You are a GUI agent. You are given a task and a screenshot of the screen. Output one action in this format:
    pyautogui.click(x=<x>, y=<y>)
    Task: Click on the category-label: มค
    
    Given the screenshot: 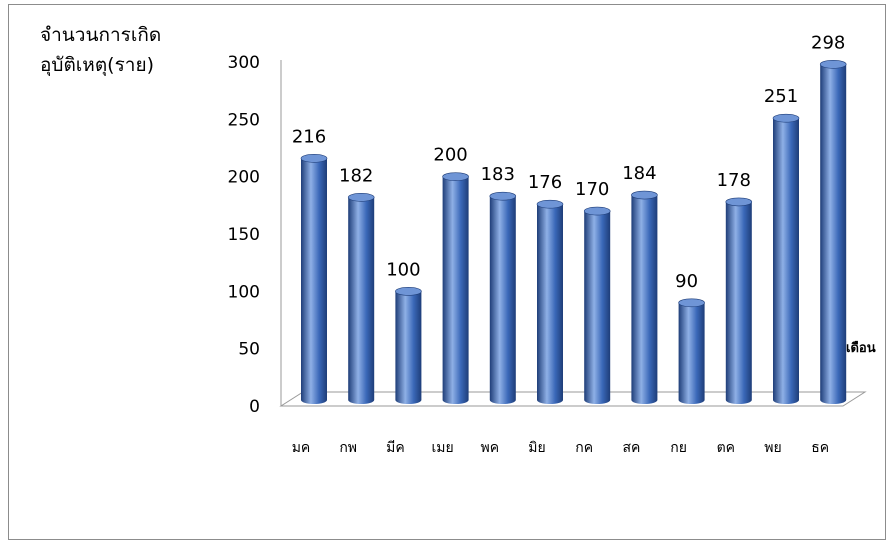 What is the action you would take?
    pyautogui.click(x=301, y=448)
    